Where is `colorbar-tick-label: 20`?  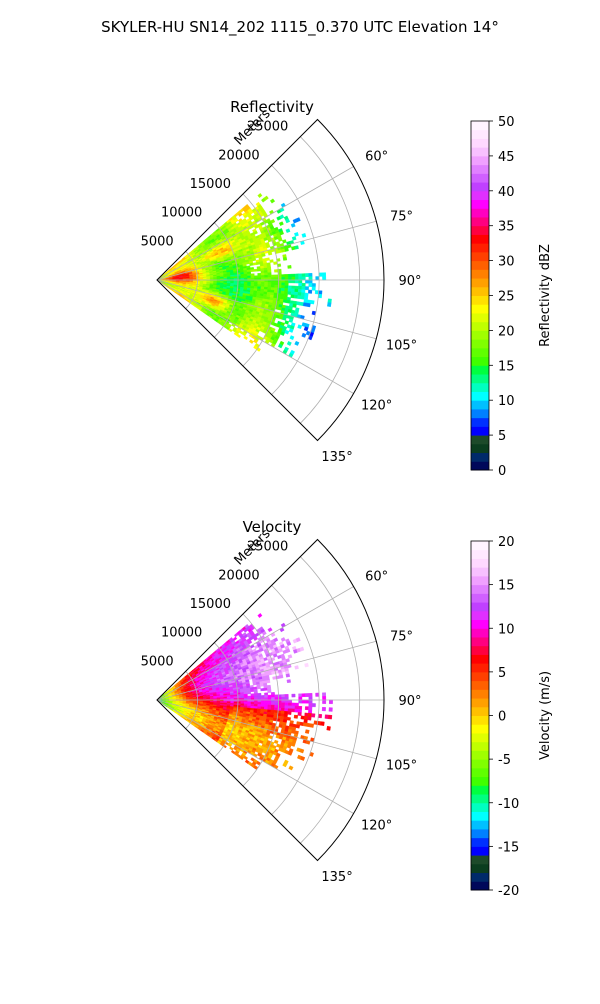 colorbar-tick-label: 20 is located at coordinates (506, 542).